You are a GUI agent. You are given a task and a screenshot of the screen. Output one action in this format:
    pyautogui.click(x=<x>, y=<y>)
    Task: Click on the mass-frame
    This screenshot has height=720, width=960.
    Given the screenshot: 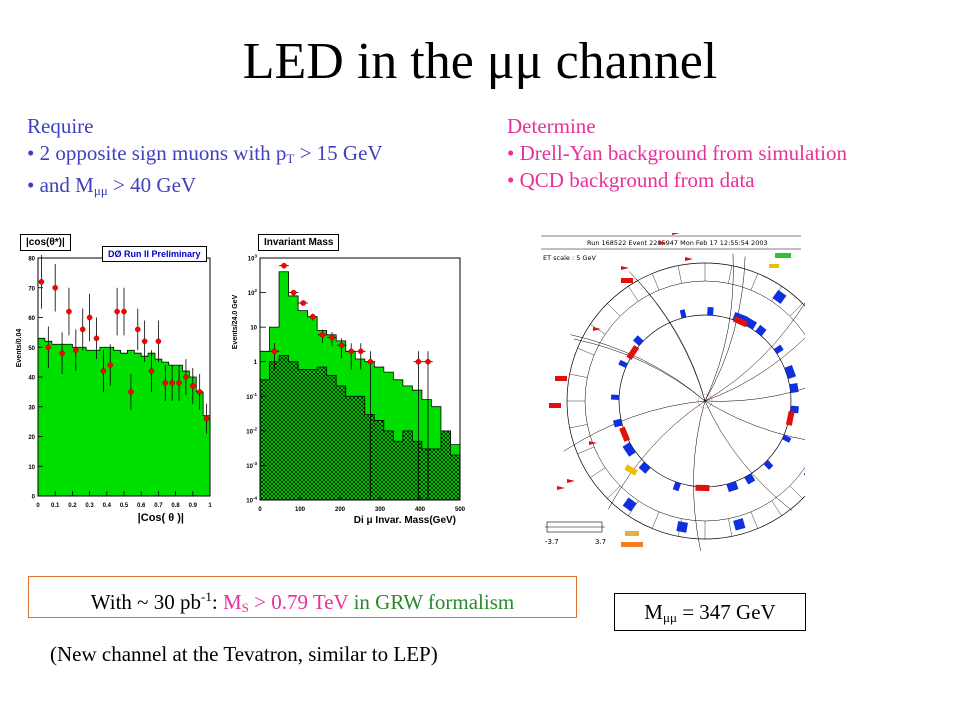 What is the action you would take?
    pyautogui.click(x=360, y=379)
    